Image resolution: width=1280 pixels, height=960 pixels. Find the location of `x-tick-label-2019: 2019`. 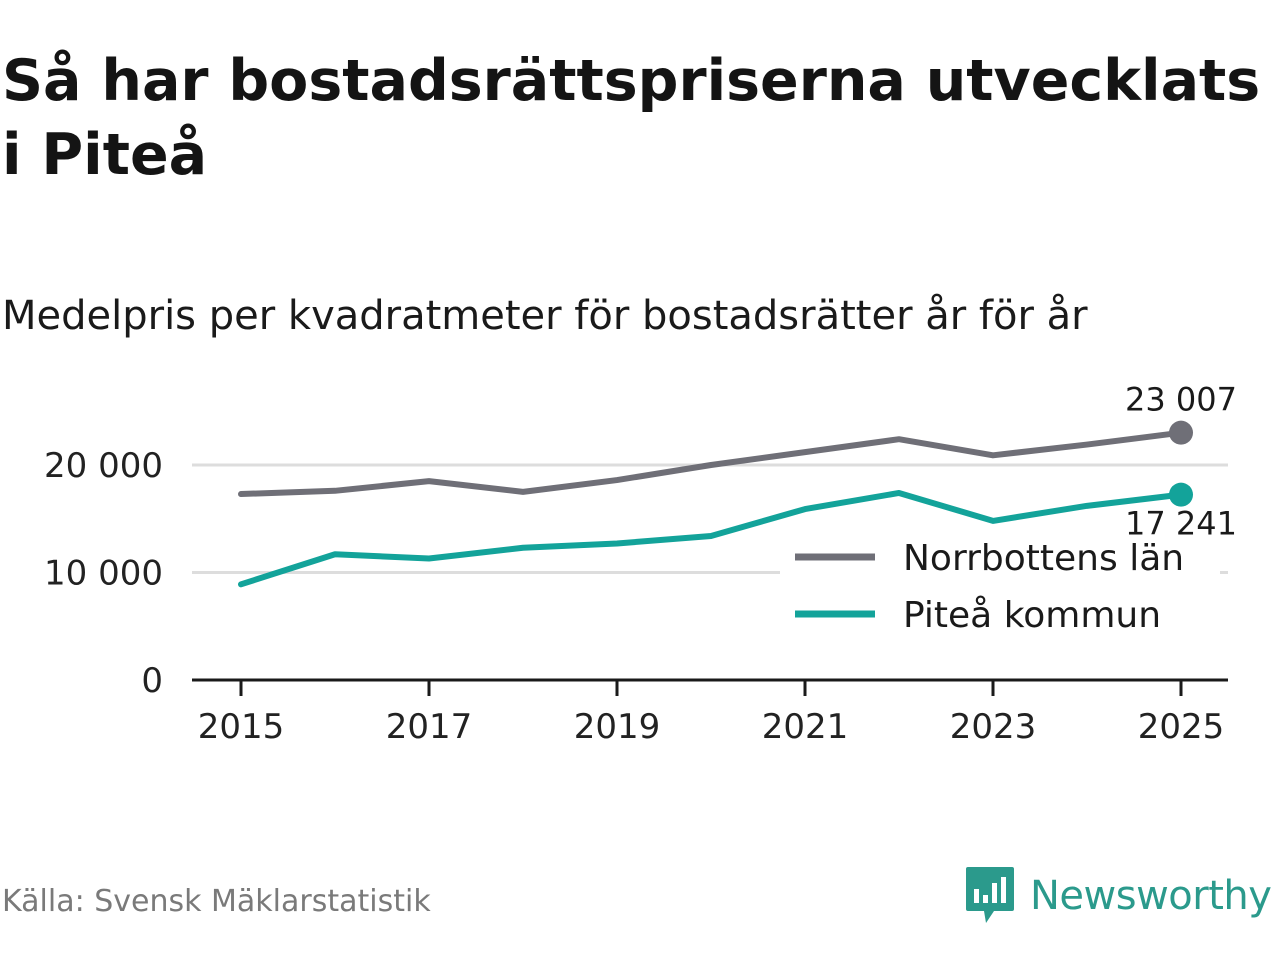

x-tick-label-2019: 2019 is located at coordinates (617, 727).